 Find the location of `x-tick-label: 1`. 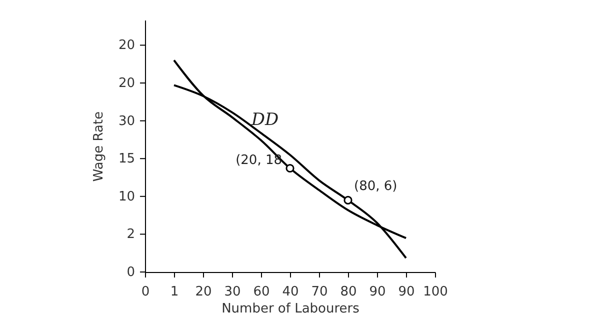

x-tick-label: 1 is located at coordinates (174, 292).